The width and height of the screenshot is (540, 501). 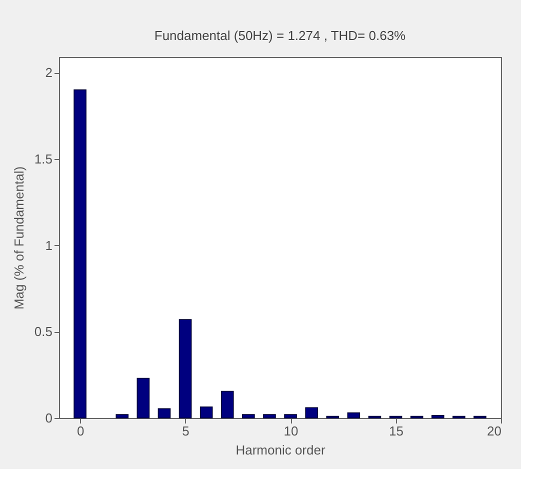 I want to click on x-tick-label: 15, so click(x=396, y=431).